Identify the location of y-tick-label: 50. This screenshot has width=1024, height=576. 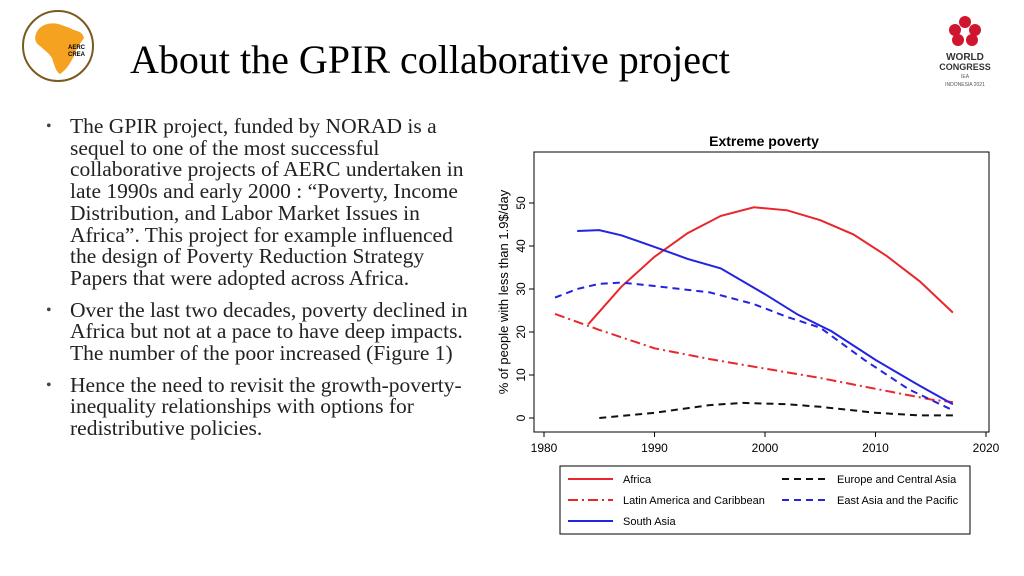
(521, 203).